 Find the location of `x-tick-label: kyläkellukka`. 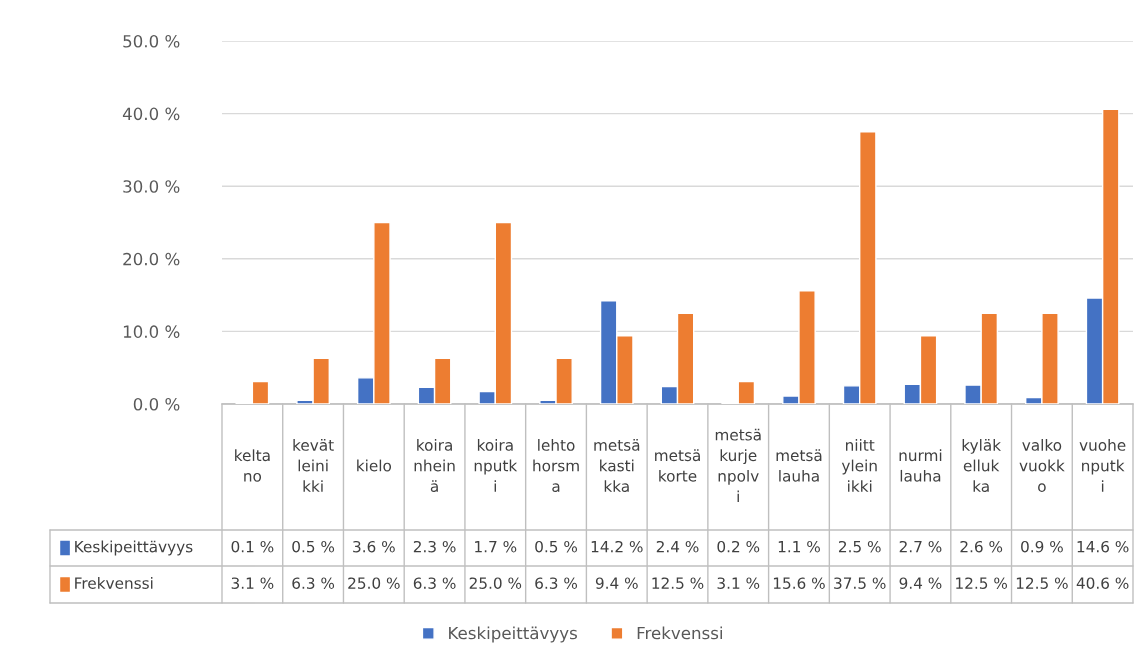

x-tick-label: kyläkellukka is located at coordinates (982, 466).